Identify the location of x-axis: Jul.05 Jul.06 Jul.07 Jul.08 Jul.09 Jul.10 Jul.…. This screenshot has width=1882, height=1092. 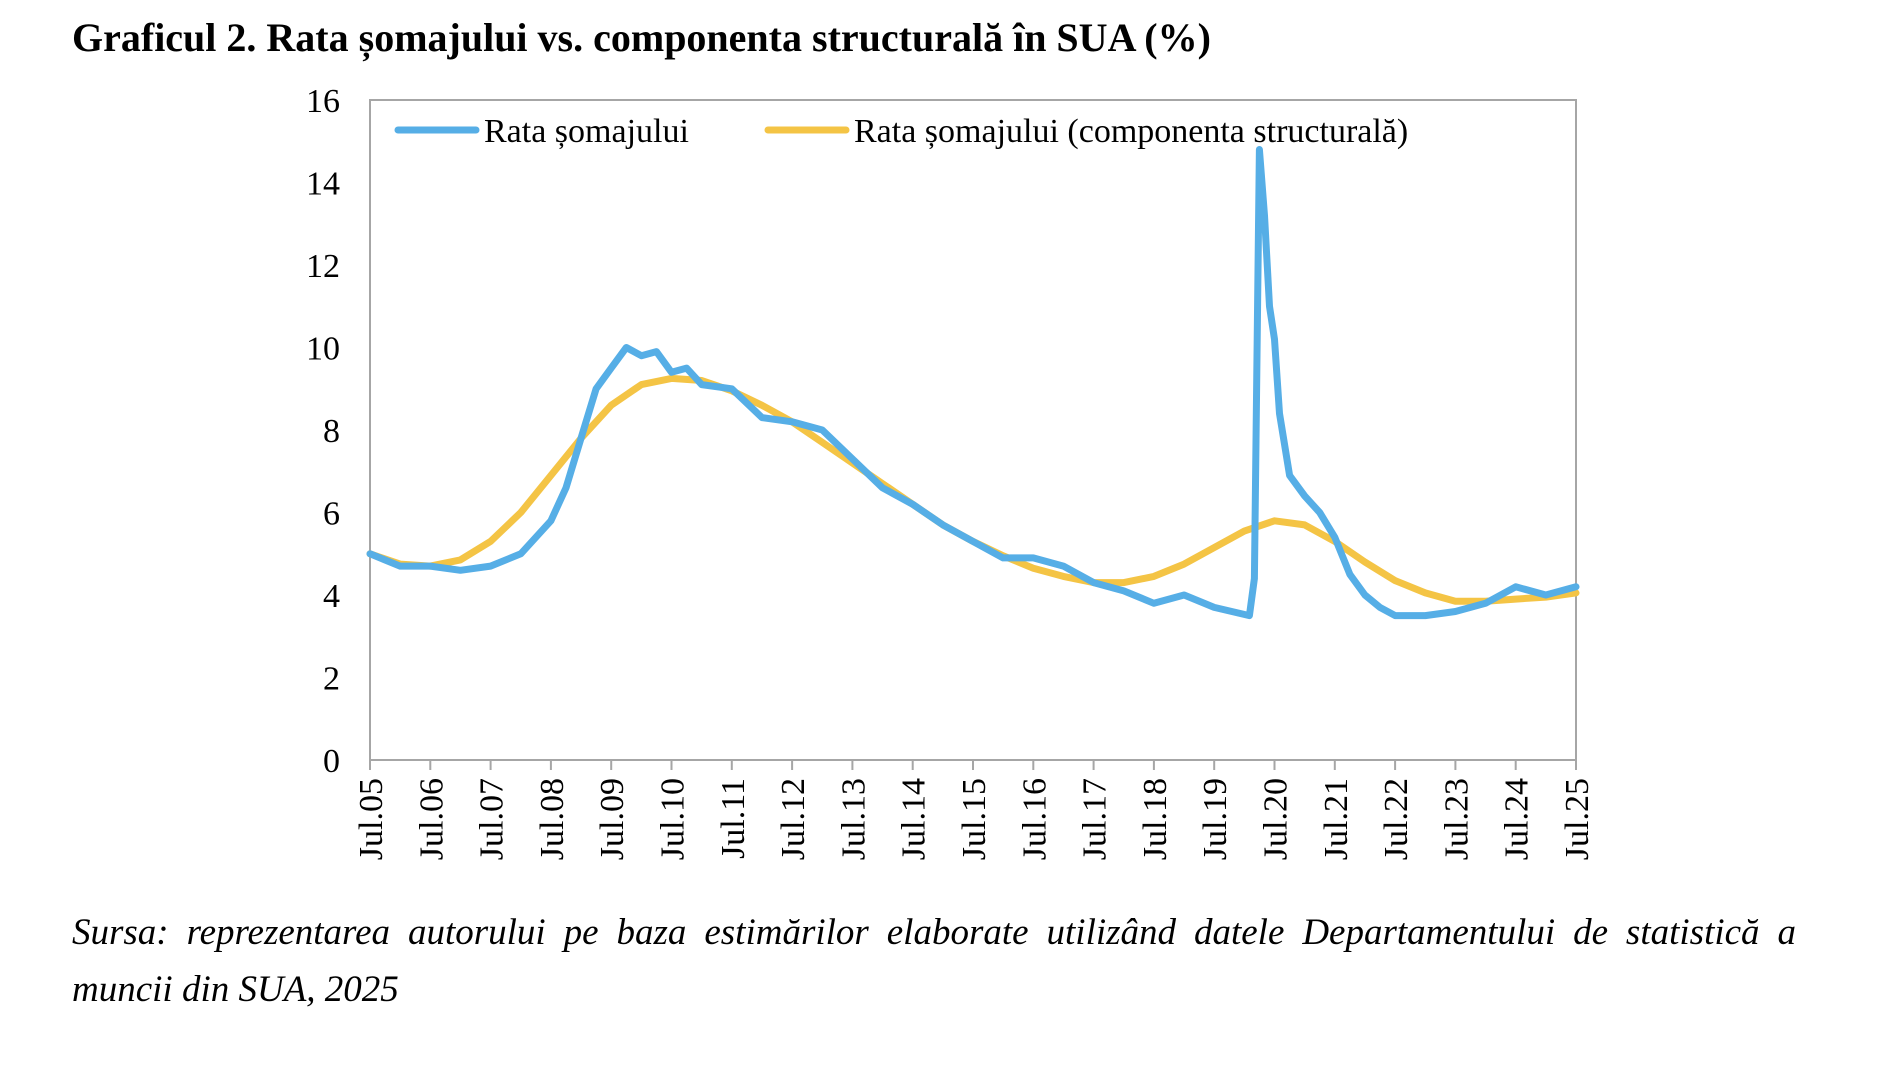
(974, 810).